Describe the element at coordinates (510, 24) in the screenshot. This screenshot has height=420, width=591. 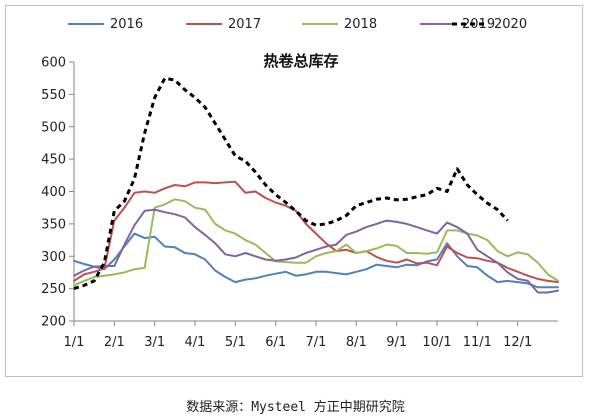
I see `legend-label-2020: 2020` at that location.